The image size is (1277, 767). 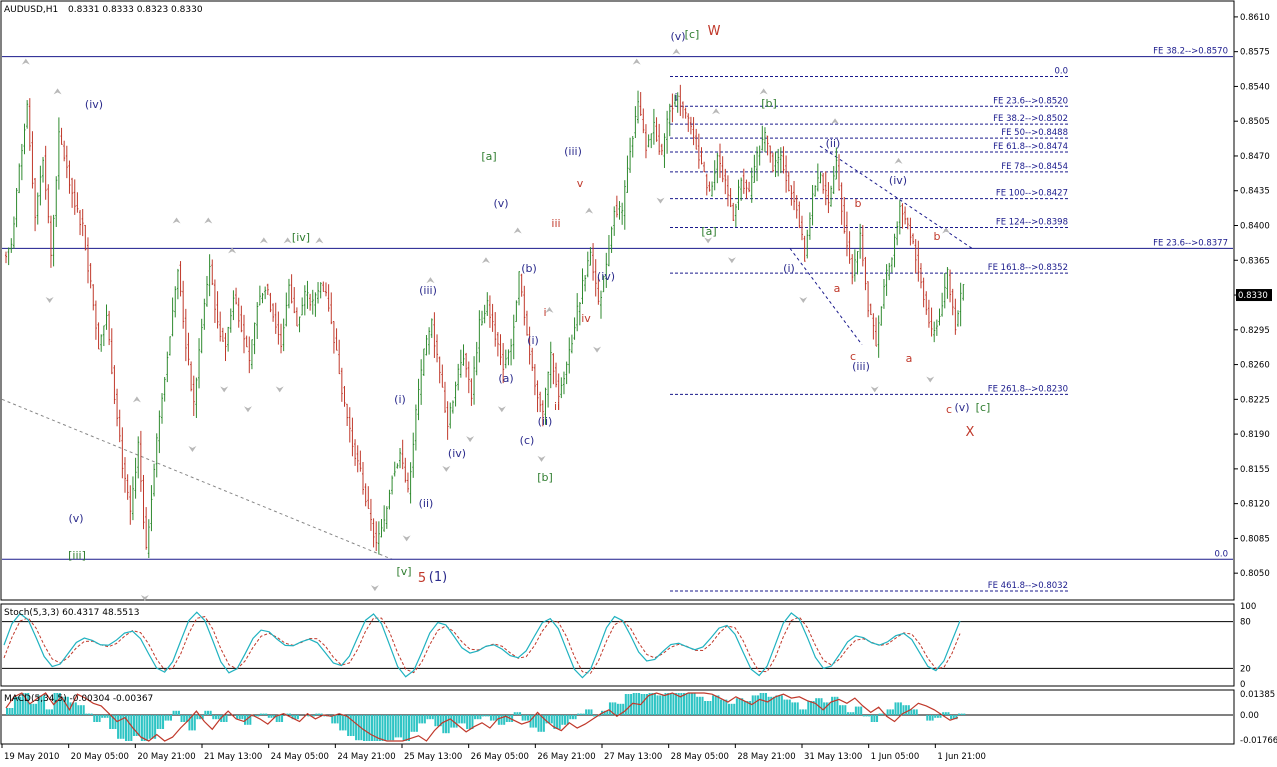 I want to click on wave-label: [a], so click(x=488, y=156).